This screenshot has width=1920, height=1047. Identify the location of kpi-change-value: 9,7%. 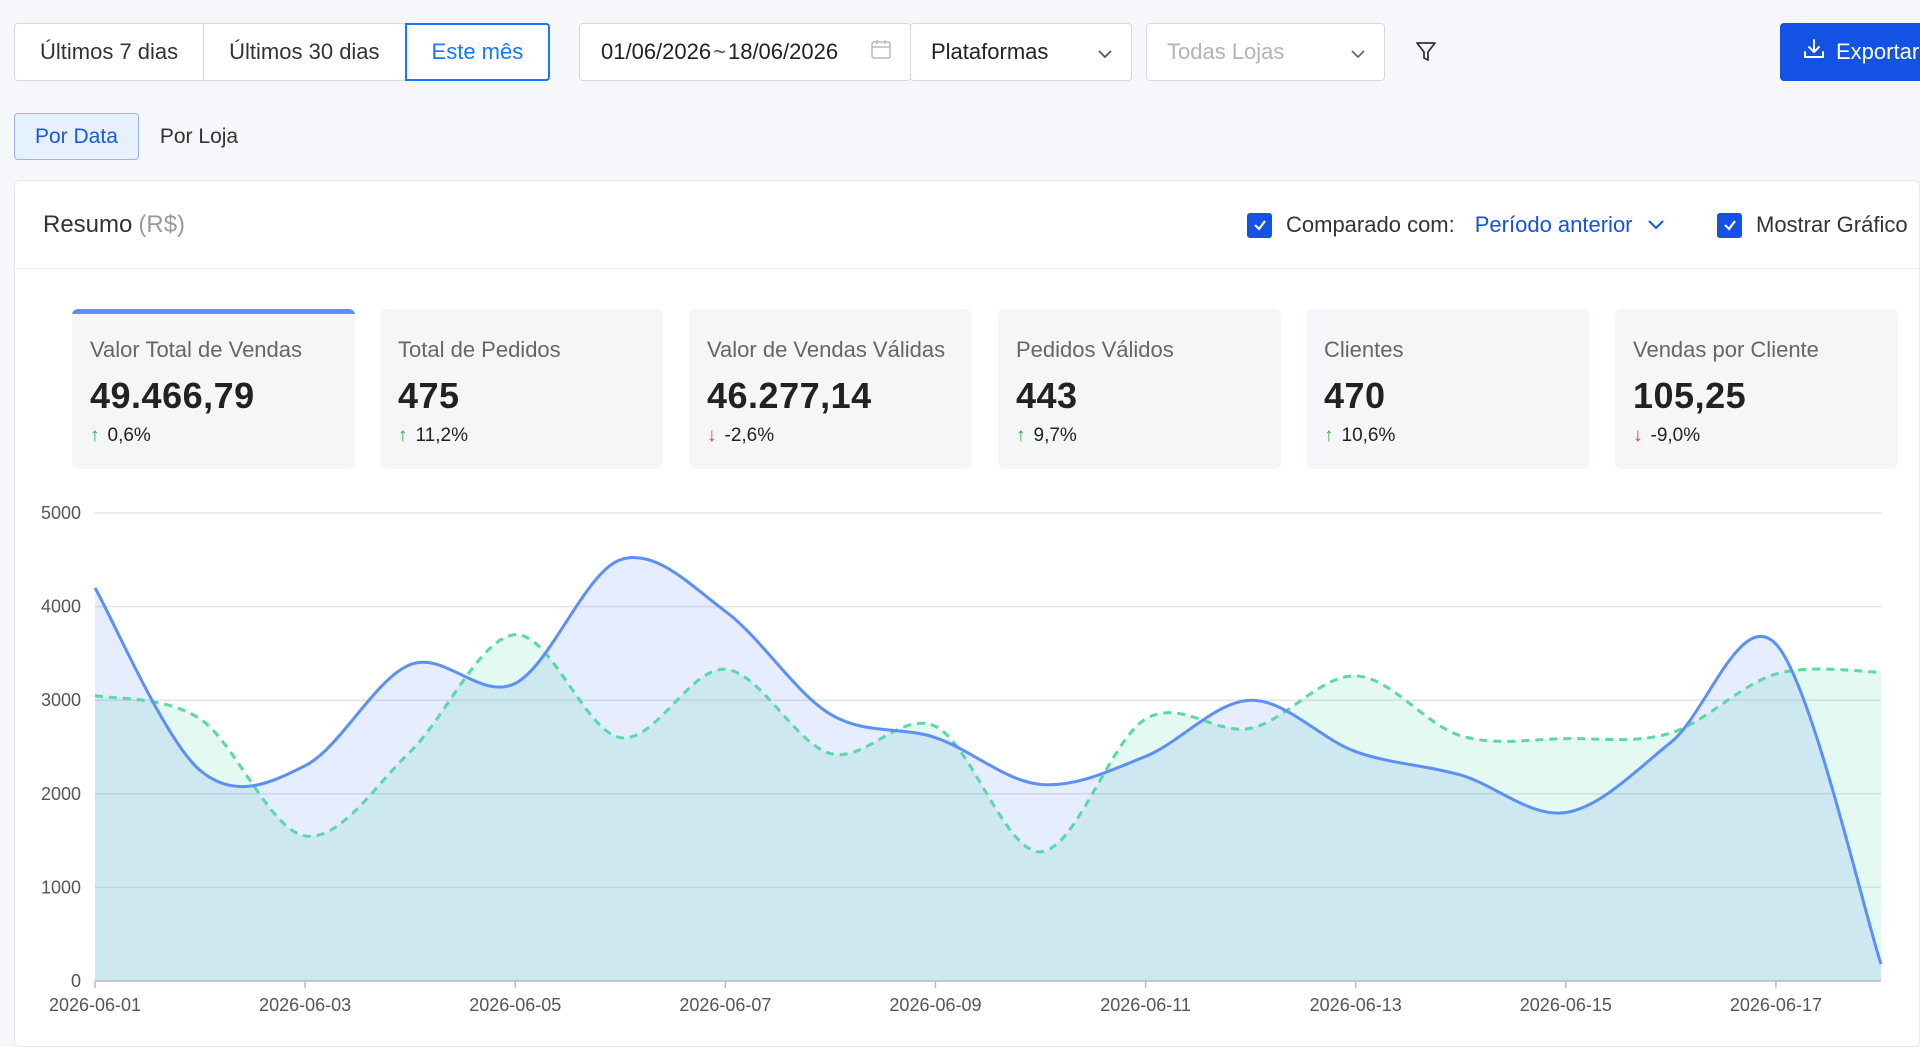
(1055, 435).